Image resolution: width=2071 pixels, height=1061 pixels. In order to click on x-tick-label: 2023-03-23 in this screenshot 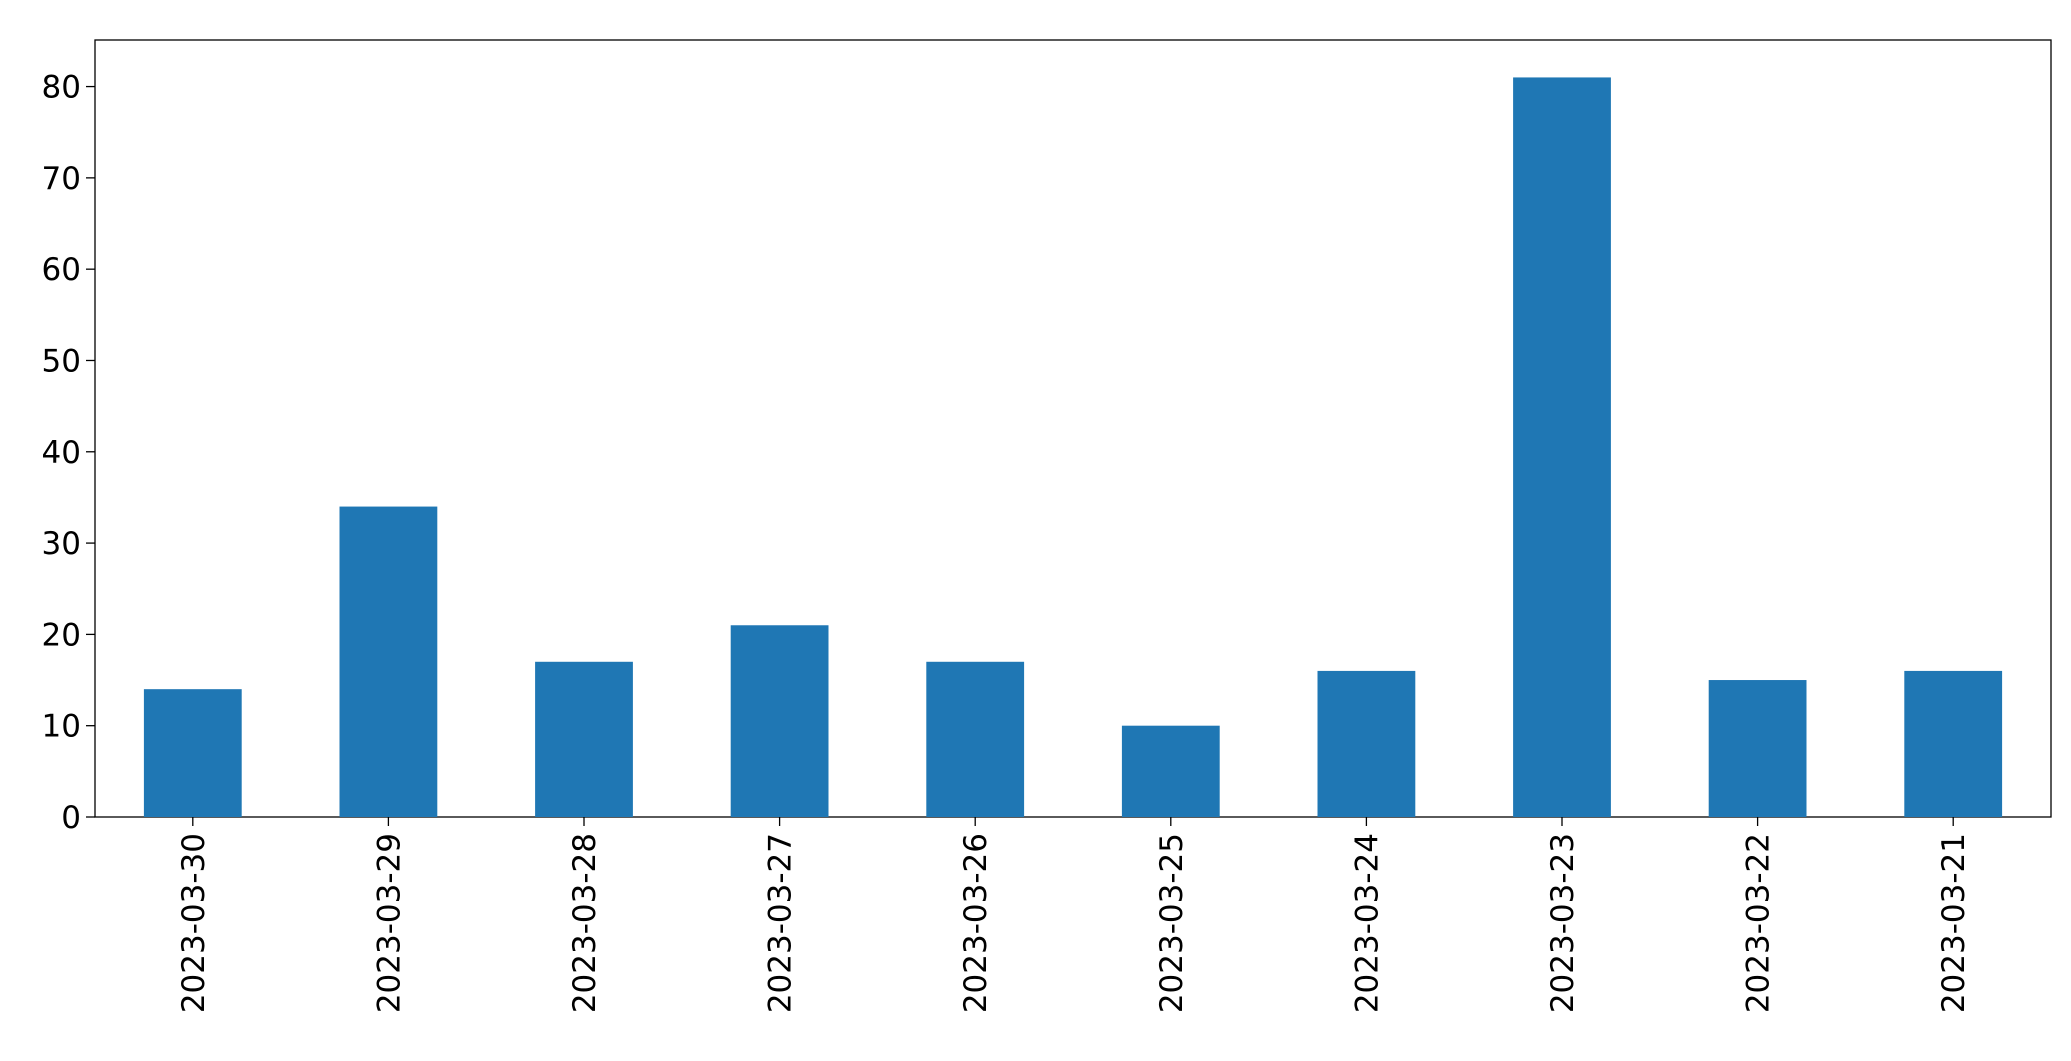, I will do `click(1563, 923)`.